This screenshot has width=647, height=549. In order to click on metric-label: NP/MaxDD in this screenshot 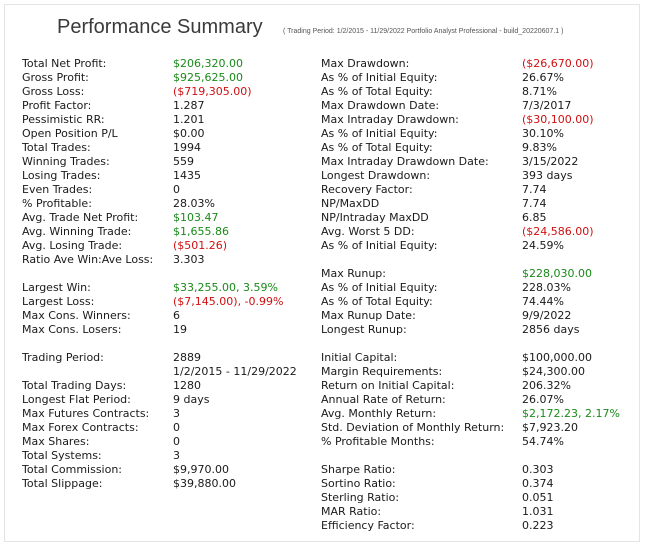, I will do `click(350, 203)`.